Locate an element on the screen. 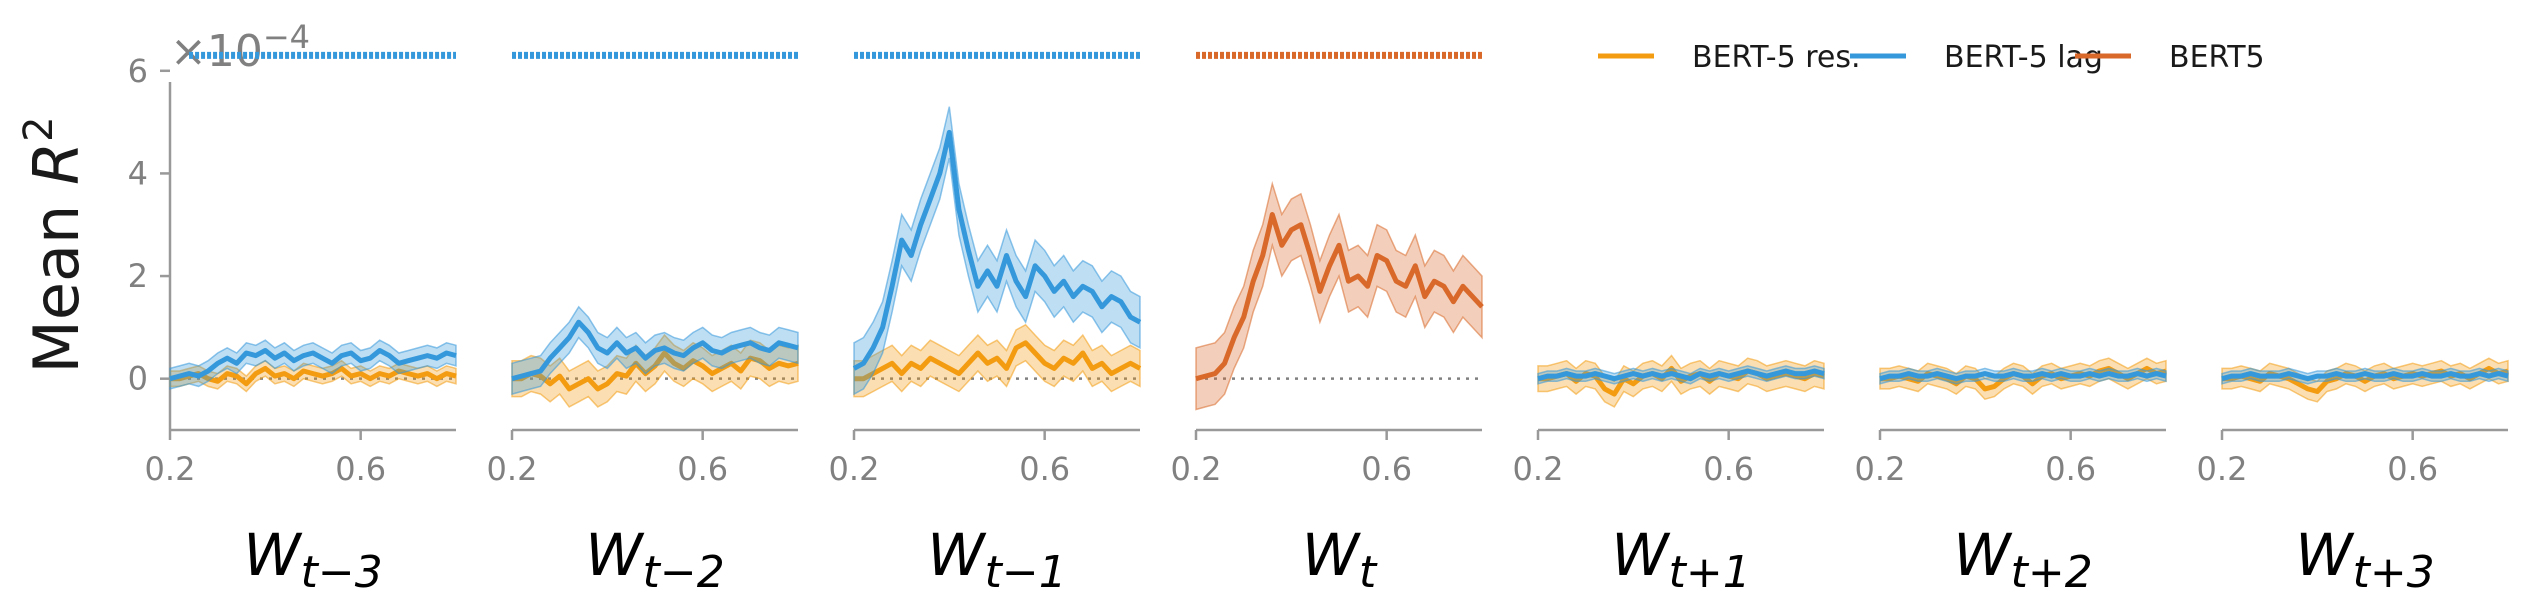 The image size is (2523, 612). panel-label: Wt−1 is located at coordinates (996, 559).